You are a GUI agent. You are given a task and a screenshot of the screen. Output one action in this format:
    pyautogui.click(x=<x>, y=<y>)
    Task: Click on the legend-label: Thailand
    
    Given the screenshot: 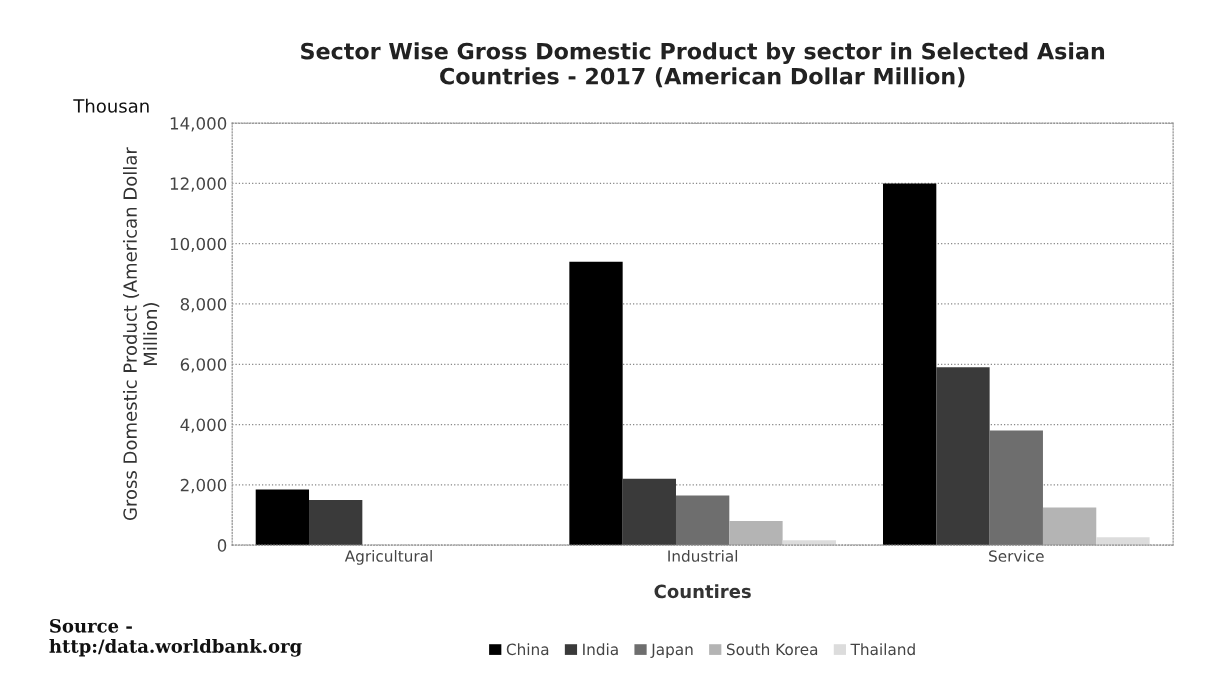 What is the action you would take?
    pyautogui.click(x=882, y=649)
    